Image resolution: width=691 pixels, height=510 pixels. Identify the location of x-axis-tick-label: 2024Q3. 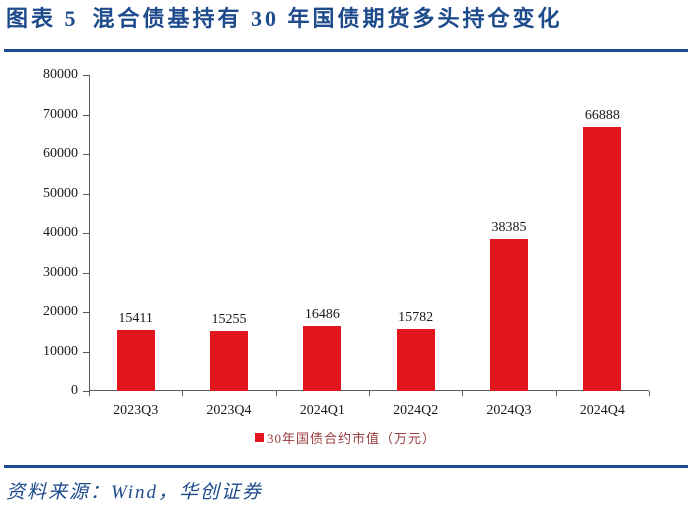
(509, 410).